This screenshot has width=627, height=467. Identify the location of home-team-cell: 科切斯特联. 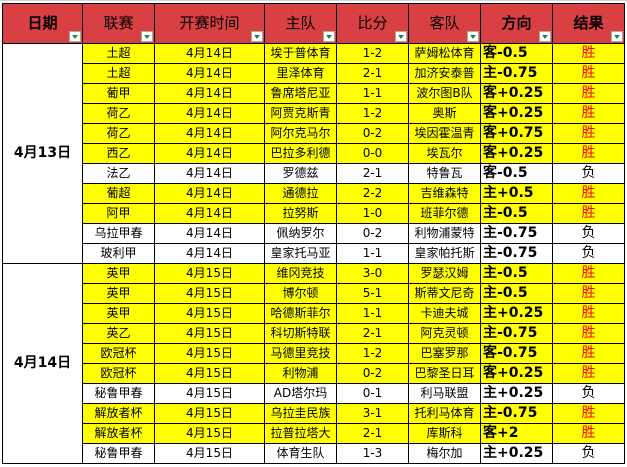
(300, 333).